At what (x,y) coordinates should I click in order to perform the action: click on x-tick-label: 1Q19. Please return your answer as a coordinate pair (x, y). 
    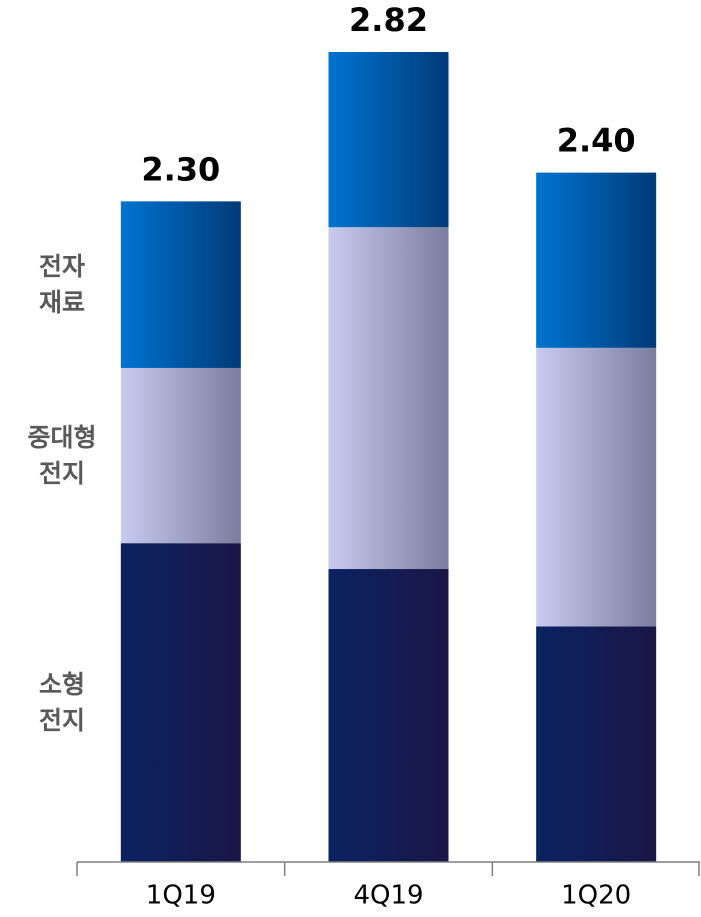
    Looking at the image, I should click on (181, 896).